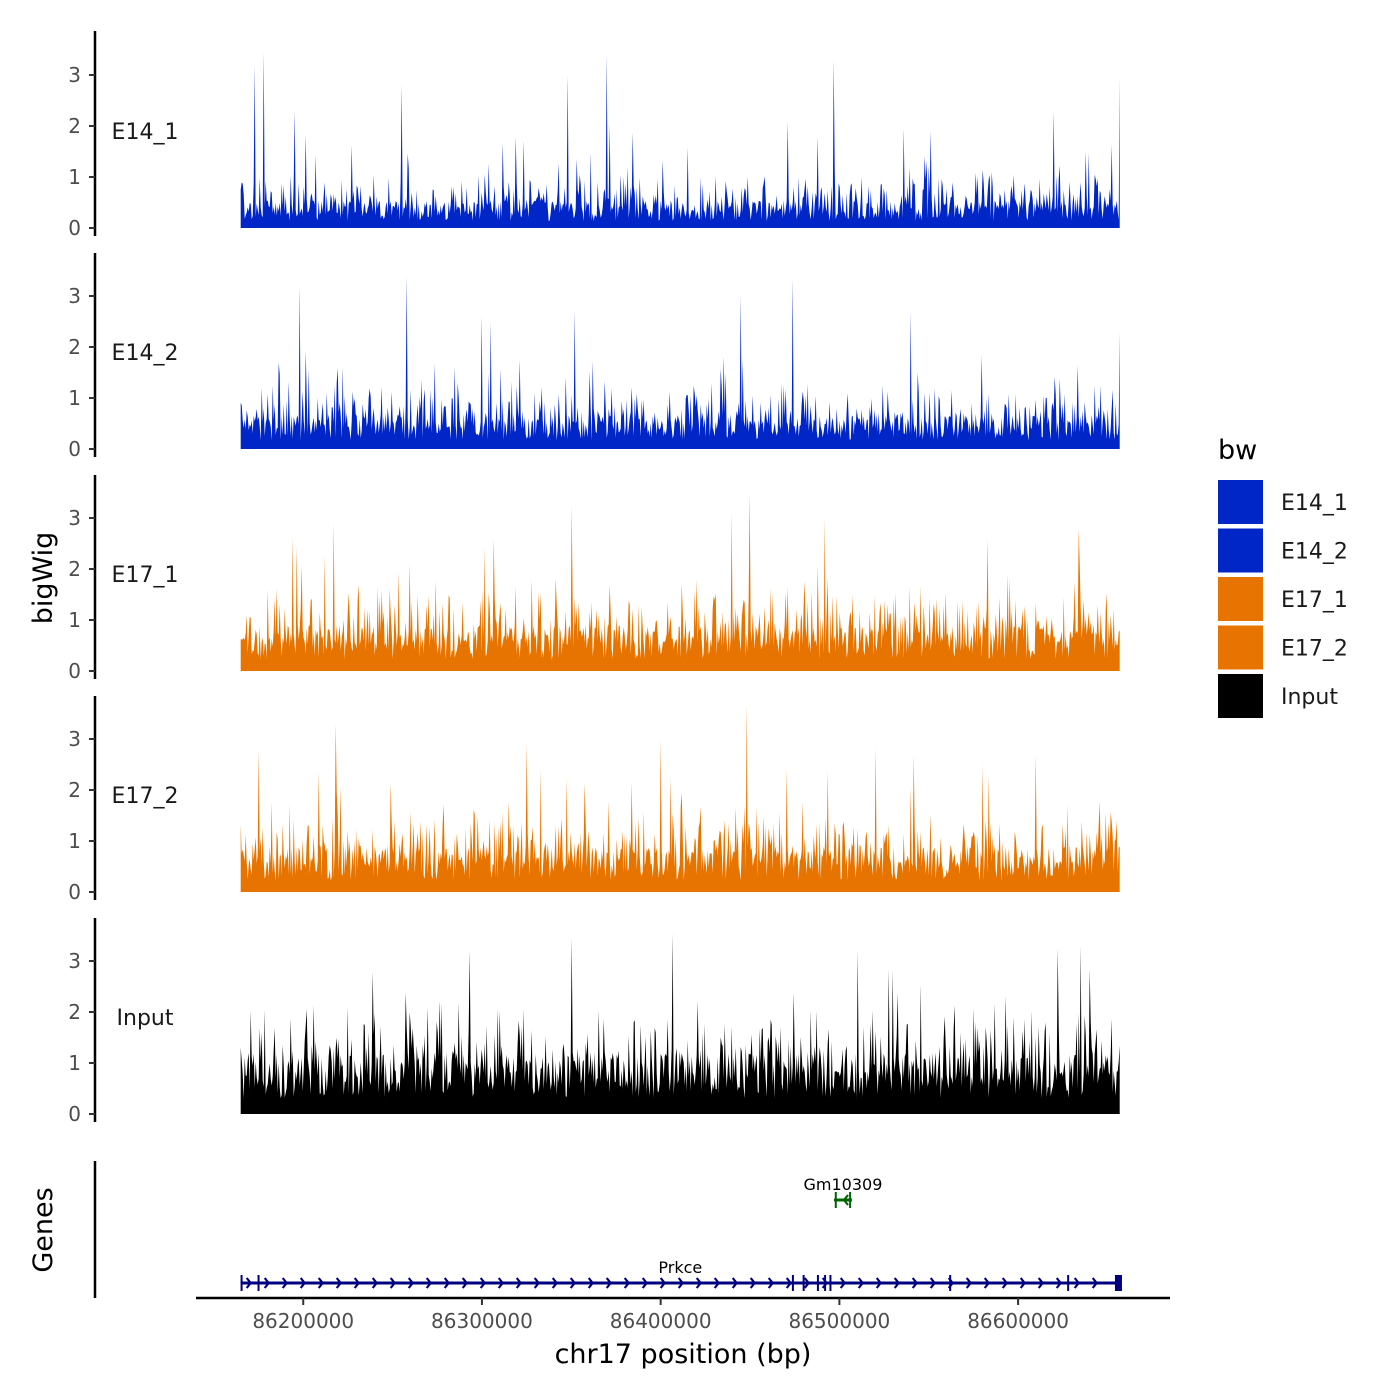 The width and height of the screenshot is (1400, 1400). I want to click on track-e14-2: 0 1 2 3 E14_2, so click(594, 357).